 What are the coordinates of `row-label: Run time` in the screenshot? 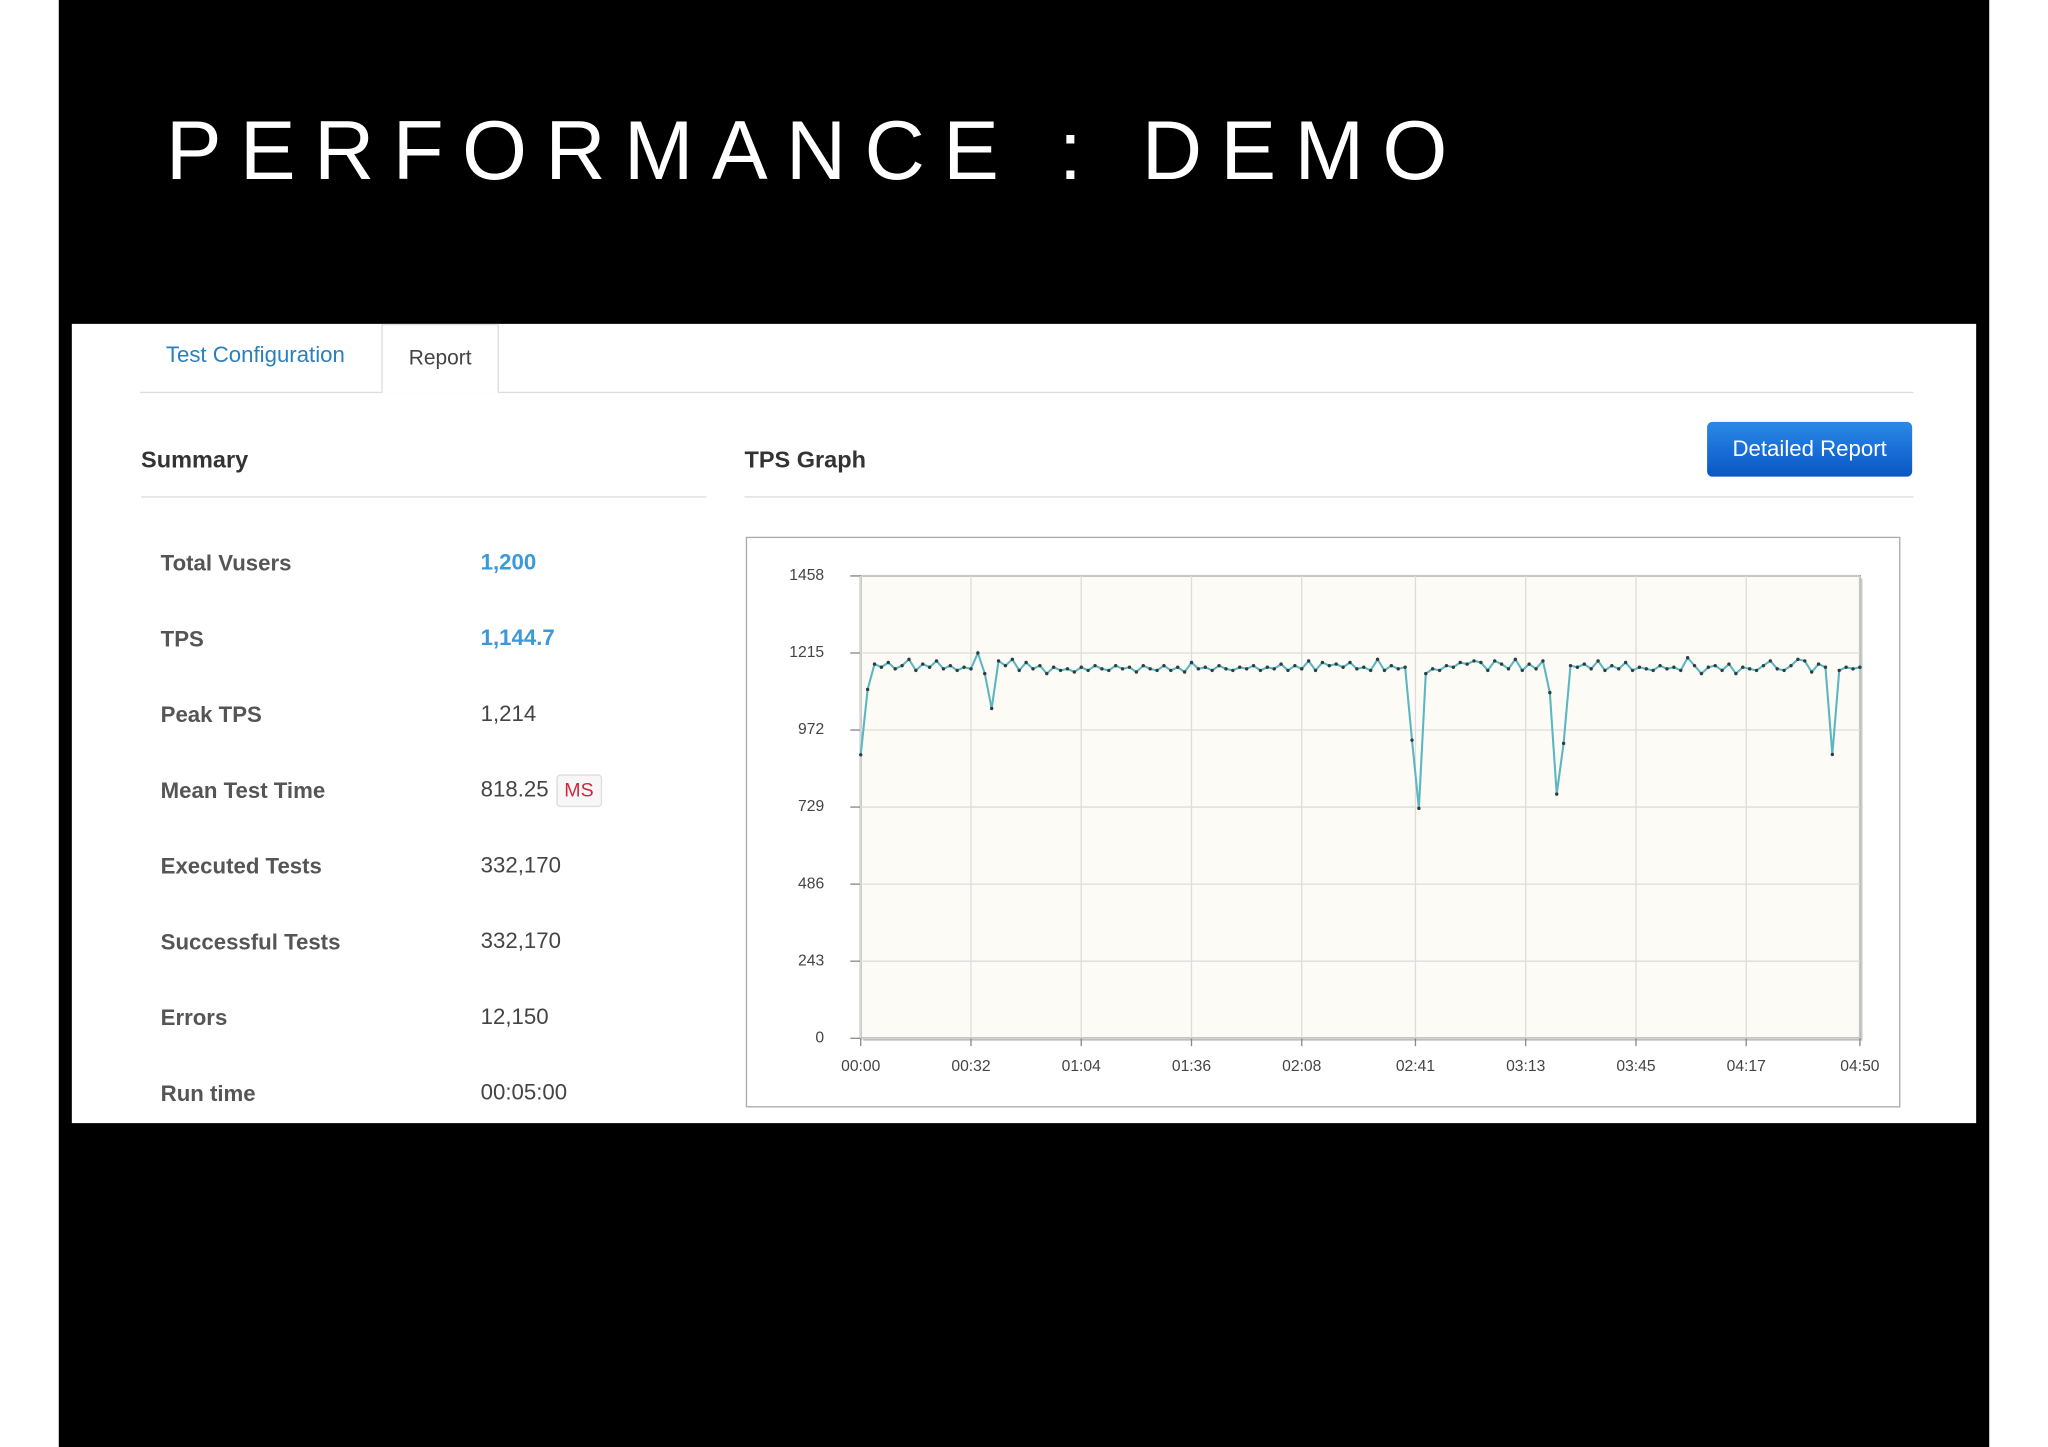 It's located at (208, 1094).